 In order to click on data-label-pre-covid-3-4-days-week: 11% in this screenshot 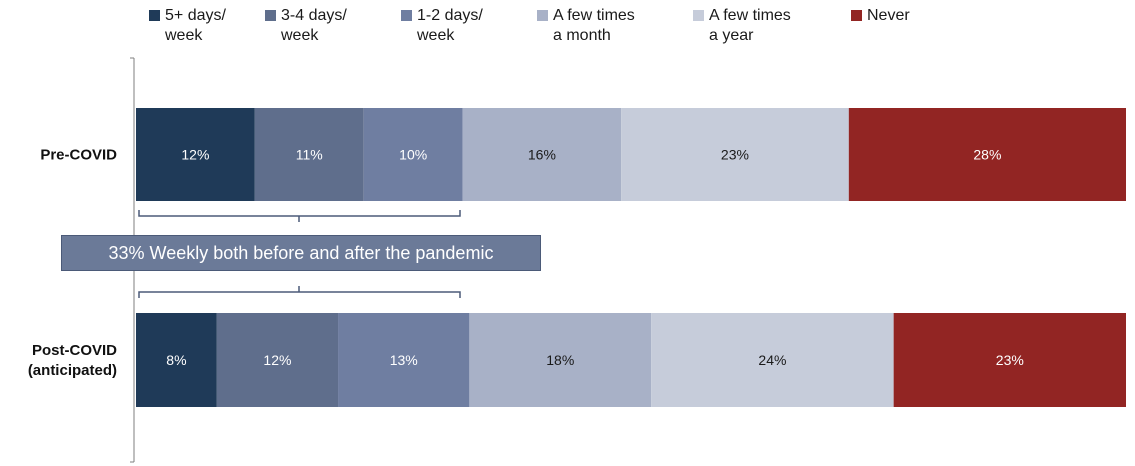, I will do `click(309, 155)`.